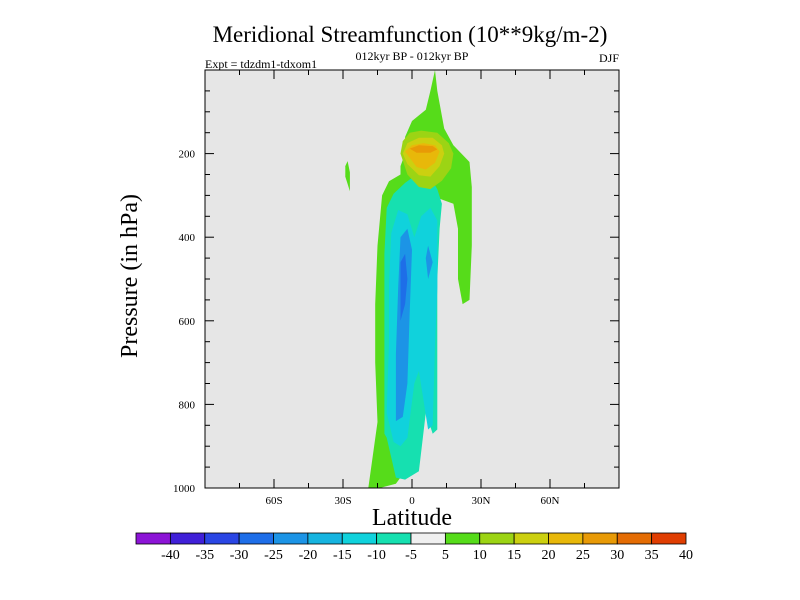 The height and width of the screenshot is (600, 800). What do you see at coordinates (549, 555) in the screenshot?
I see `colorbar-label: 20` at bounding box center [549, 555].